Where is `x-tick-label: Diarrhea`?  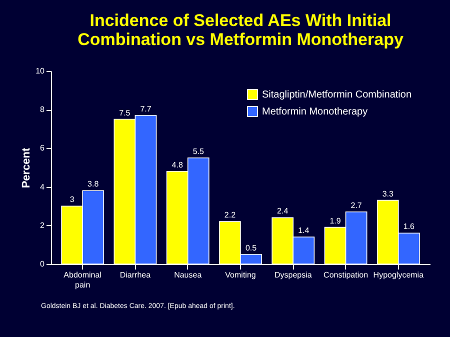
x-tick-label: Diarrhea is located at coordinates (136, 275).